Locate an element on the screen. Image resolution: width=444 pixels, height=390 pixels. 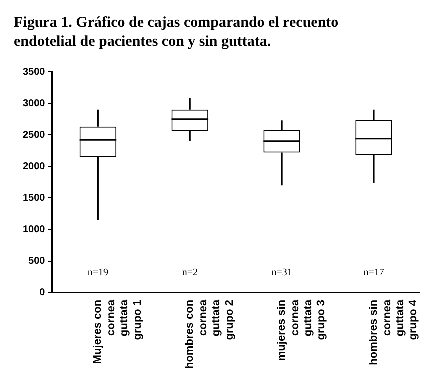
y-tick-label: 3500 is located at coordinates (34, 72).